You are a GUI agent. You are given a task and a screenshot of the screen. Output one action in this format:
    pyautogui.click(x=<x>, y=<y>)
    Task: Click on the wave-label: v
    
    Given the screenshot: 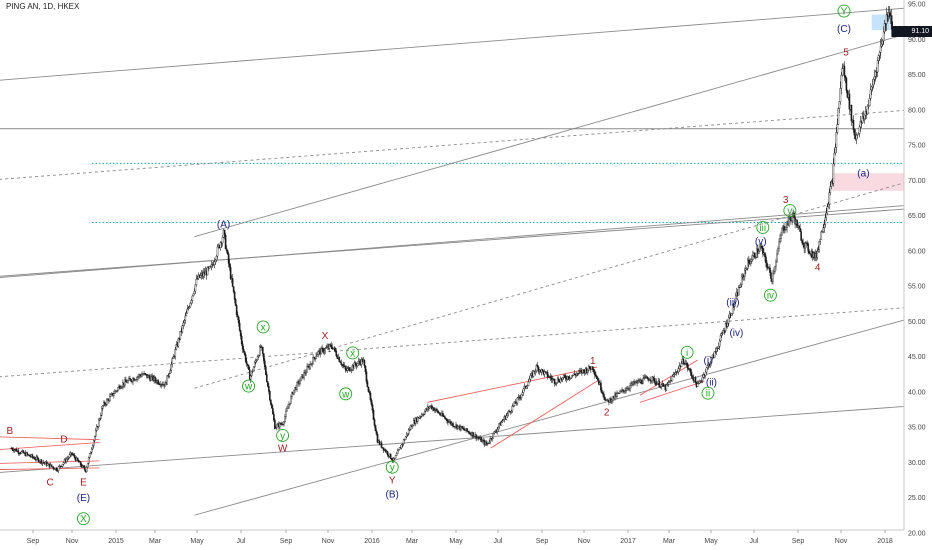 What is the action you would take?
    pyautogui.click(x=789, y=211)
    